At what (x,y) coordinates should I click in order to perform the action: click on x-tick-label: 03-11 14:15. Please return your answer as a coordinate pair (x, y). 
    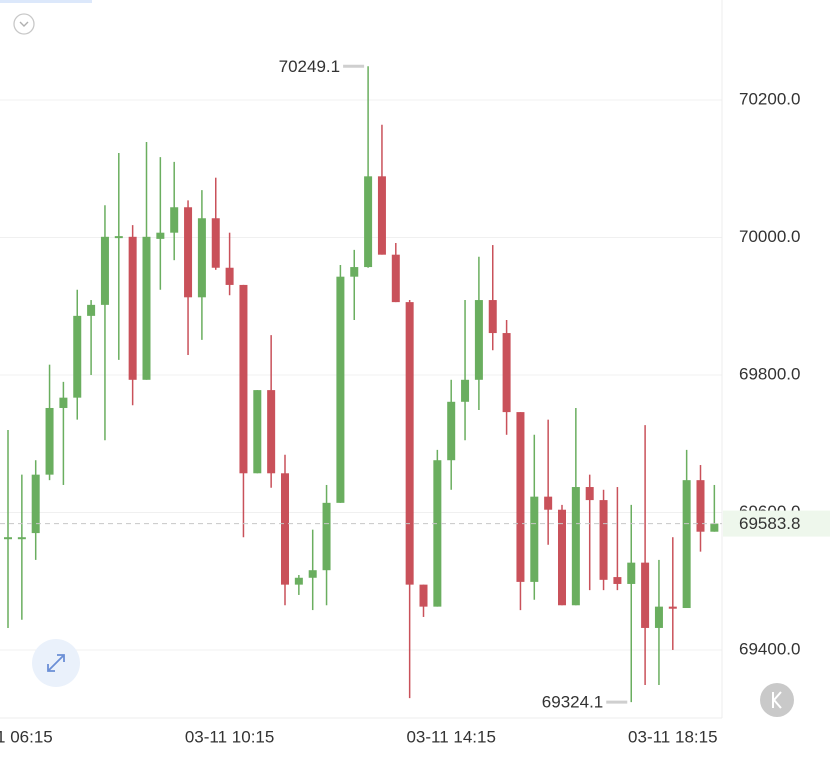
    Looking at the image, I should click on (450, 736).